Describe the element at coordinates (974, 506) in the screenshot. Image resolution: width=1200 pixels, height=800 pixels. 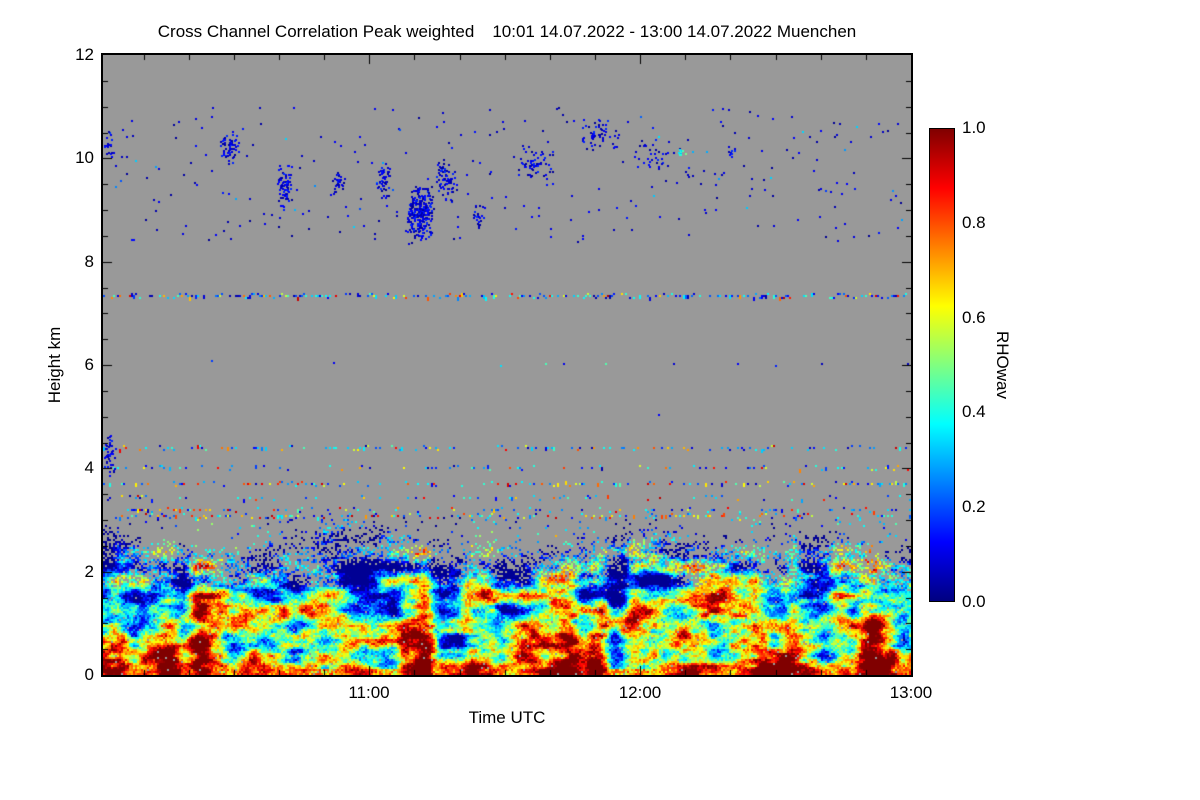
I see `colorbar-tick-02: 0.2` at that location.